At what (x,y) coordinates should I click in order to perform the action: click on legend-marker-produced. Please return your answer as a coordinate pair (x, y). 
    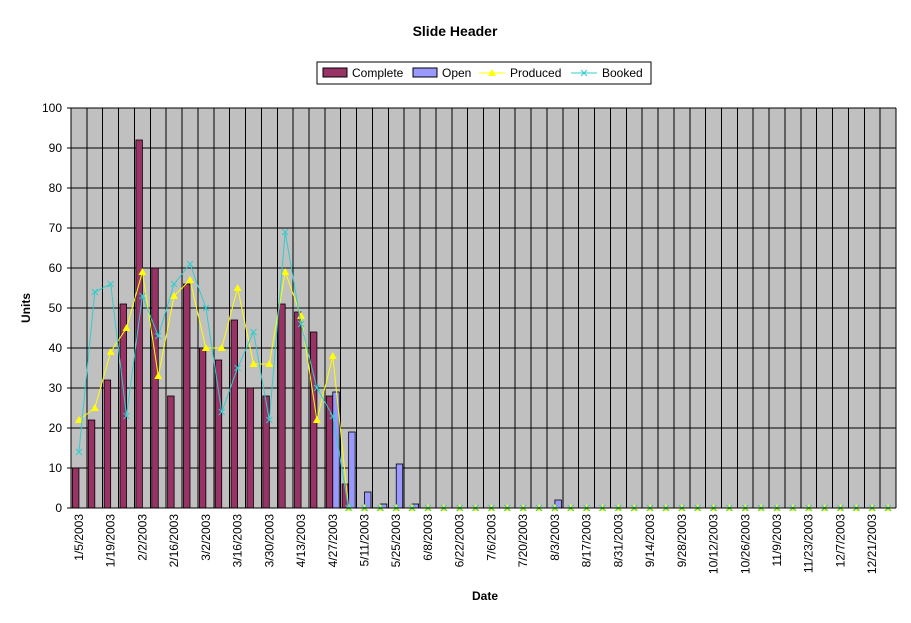
    Looking at the image, I should click on (492, 72).